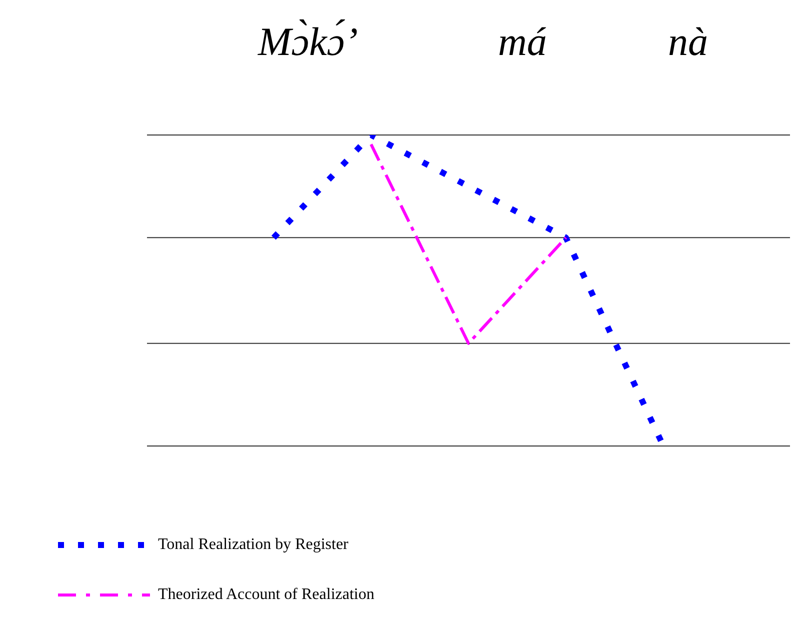  What do you see at coordinates (522, 41) in the screenshot?
I see `text: má` at bounding box center [522, 41].